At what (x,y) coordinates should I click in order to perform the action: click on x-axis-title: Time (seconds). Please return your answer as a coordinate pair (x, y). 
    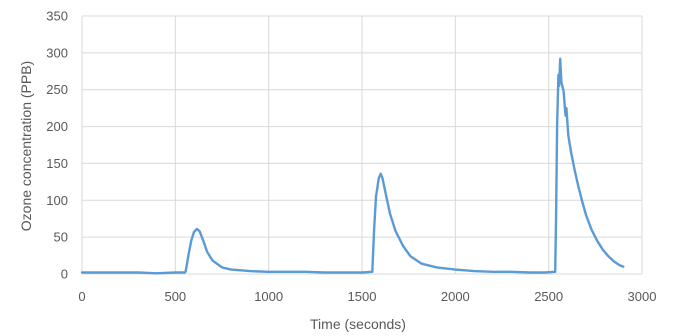
    Looking at the image, I should click on (358, 324).